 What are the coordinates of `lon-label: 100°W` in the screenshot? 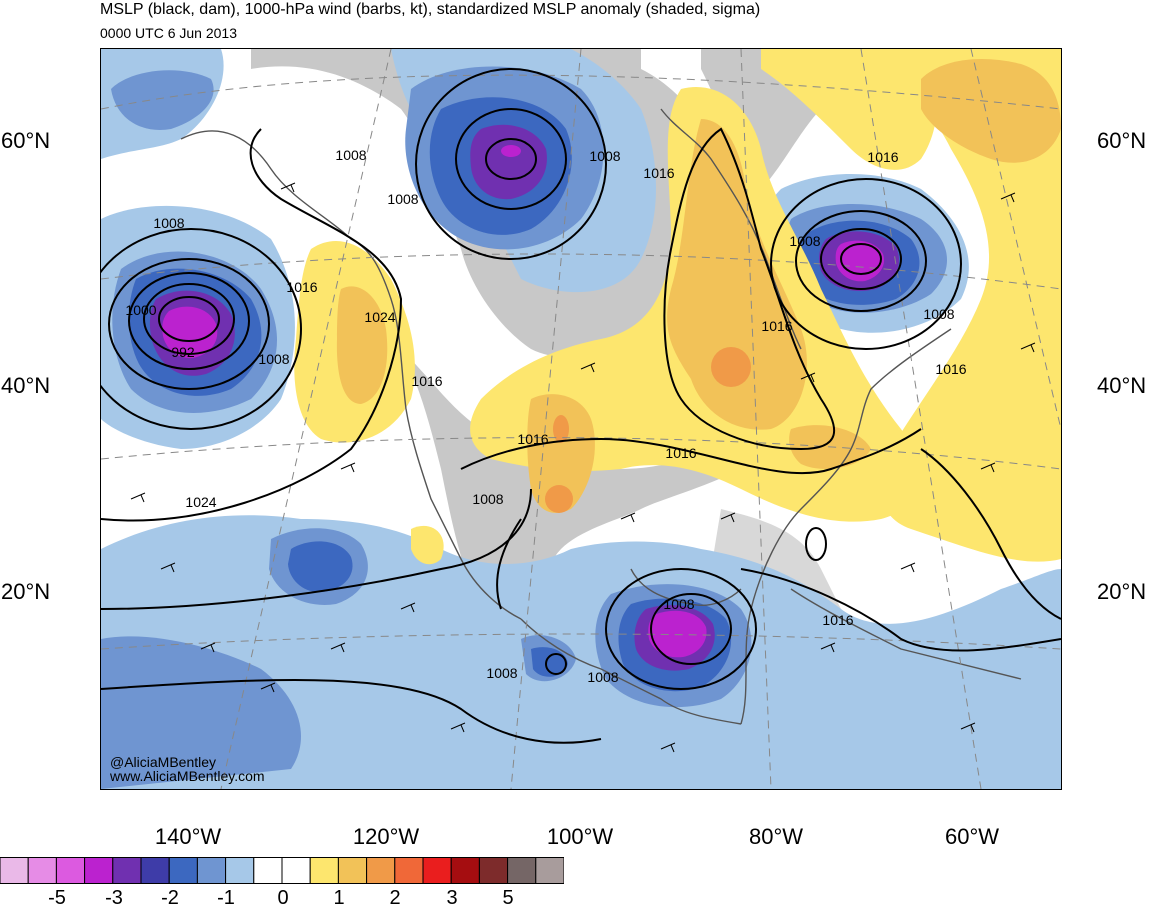 It's located at (580, 836).